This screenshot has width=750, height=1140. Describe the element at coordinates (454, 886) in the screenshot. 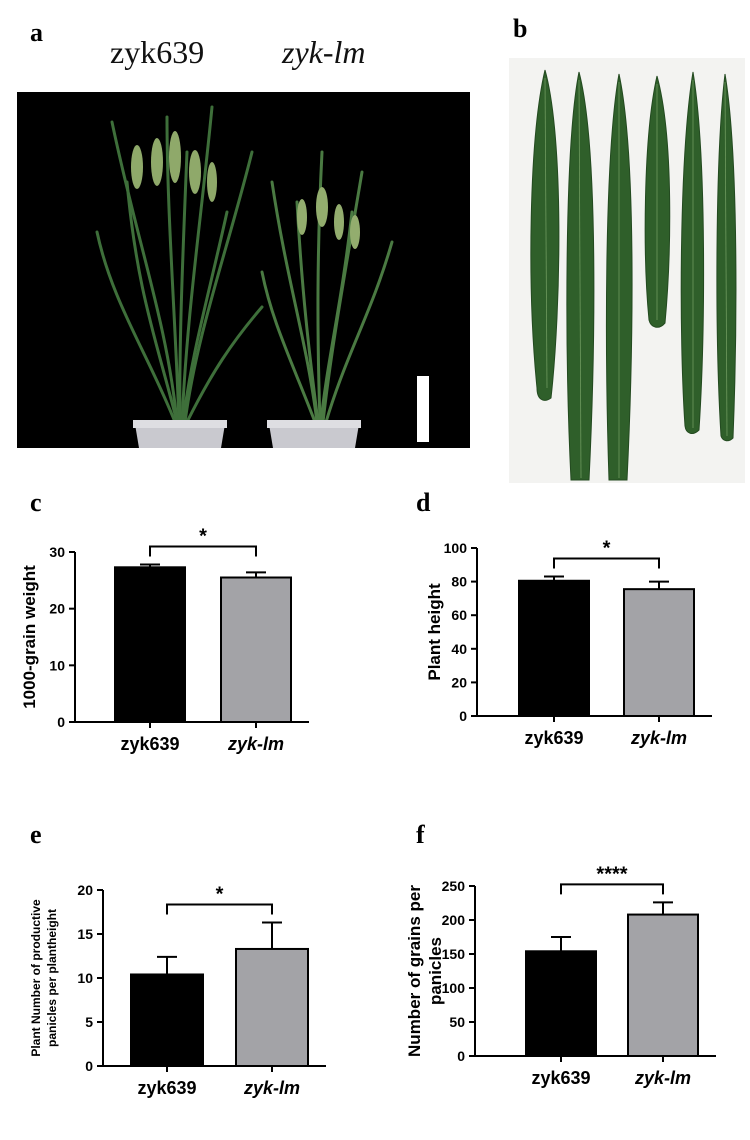

I see `y-tick-label-f: 250` at that location.